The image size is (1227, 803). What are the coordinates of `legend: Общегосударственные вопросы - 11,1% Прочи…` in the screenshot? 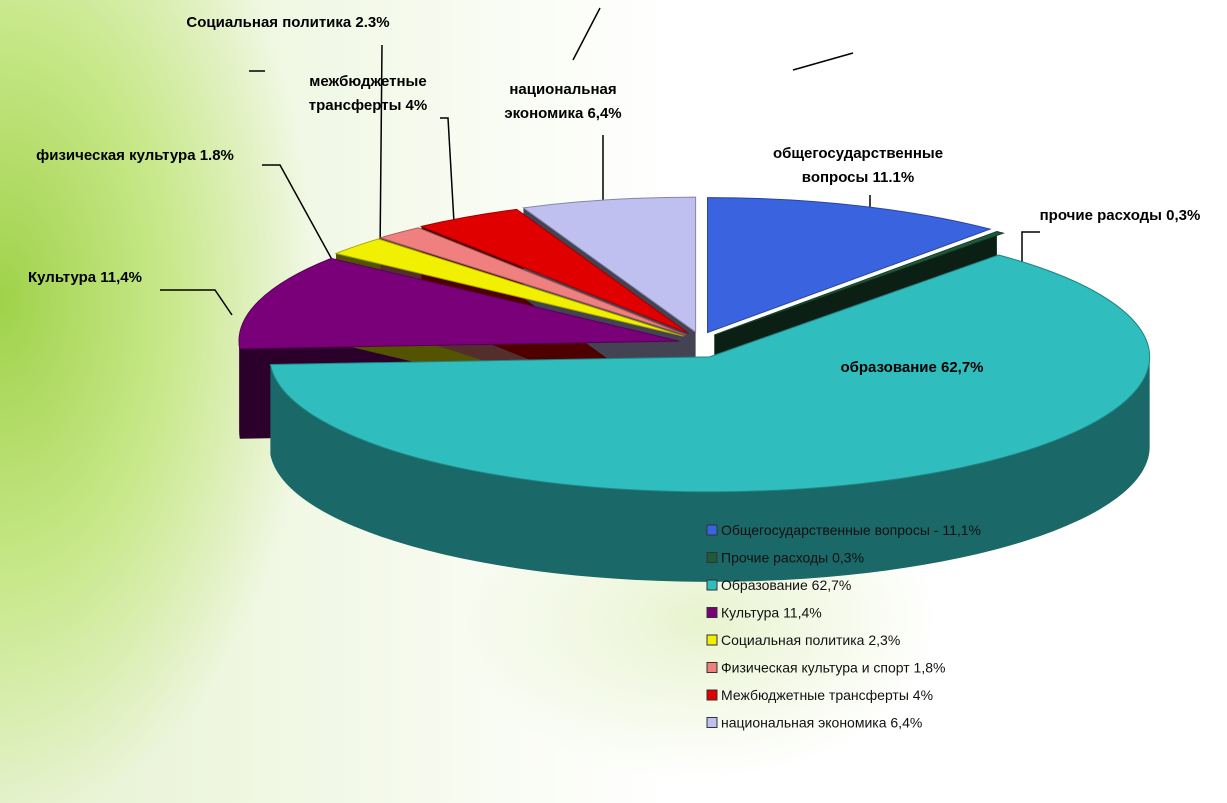 It's located at (843, 626).